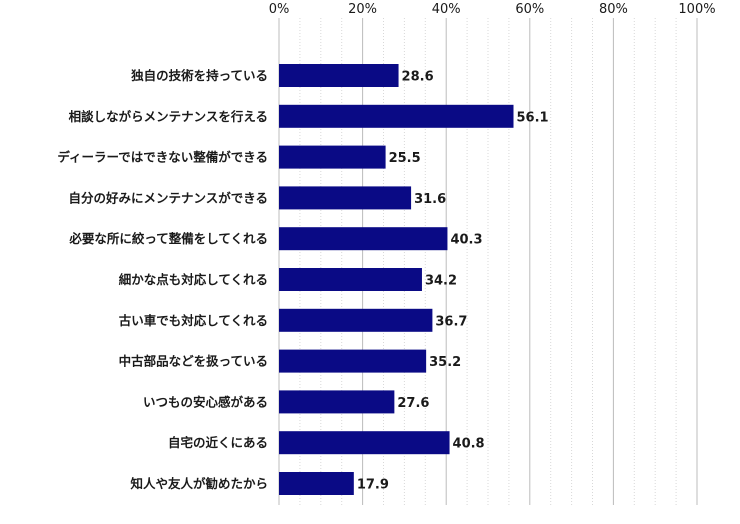 This screenshot has width=740, height=524. Describe the element at coordinates (451, 321) in the screenshot. I see `value-label: 36.7` at that location.